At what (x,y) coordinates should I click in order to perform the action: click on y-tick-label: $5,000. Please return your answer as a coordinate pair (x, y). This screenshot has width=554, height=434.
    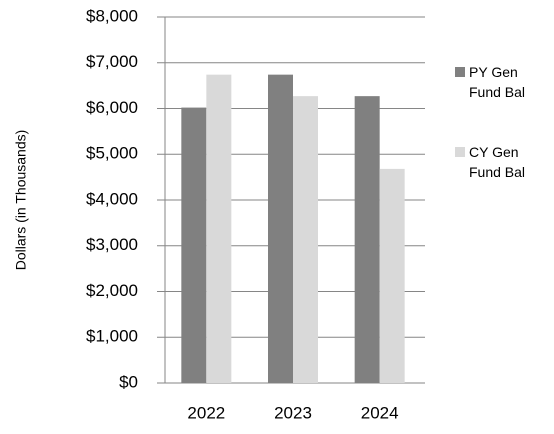
    Looking at the image, I should click on (112, 153).